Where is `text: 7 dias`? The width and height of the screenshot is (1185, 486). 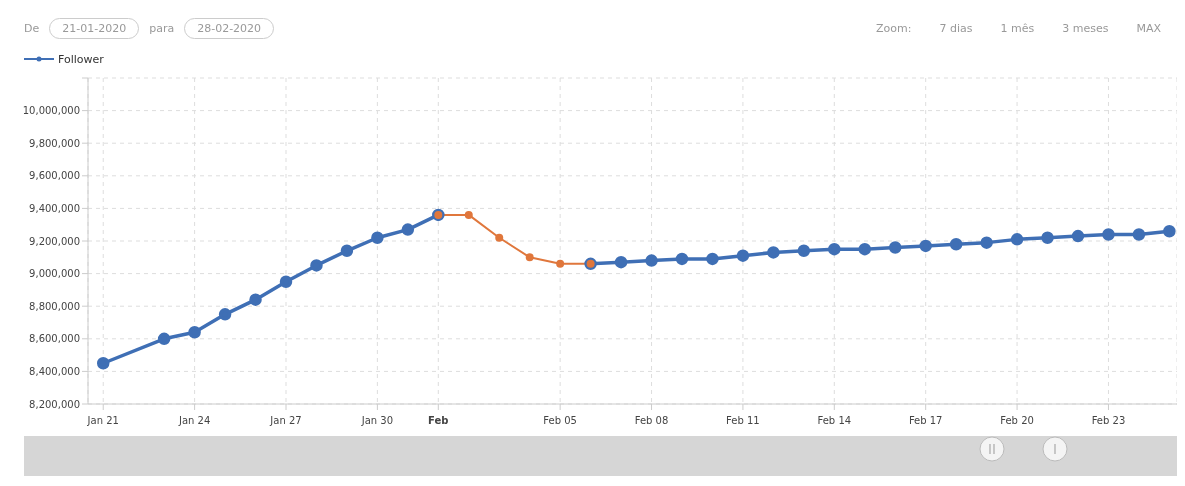 text: 7 dias is located at coordinates (956, 28).